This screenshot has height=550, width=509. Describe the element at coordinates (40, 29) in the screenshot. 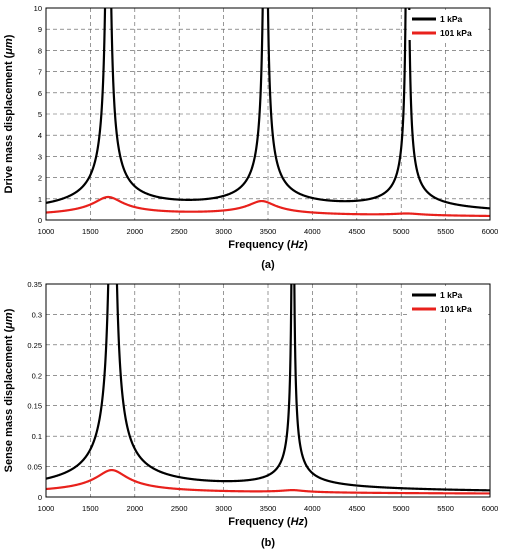

I see `y-tick-label: 9` at that location.